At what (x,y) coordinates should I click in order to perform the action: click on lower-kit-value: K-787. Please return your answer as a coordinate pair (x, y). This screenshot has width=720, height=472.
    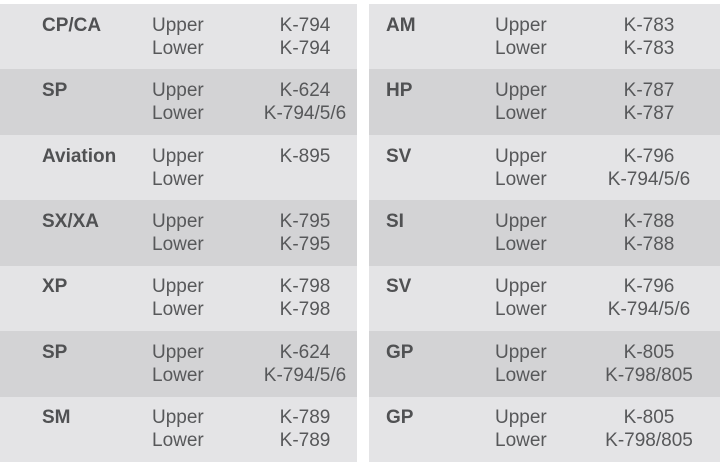
    Looking at the image, I should click on (649, 114).